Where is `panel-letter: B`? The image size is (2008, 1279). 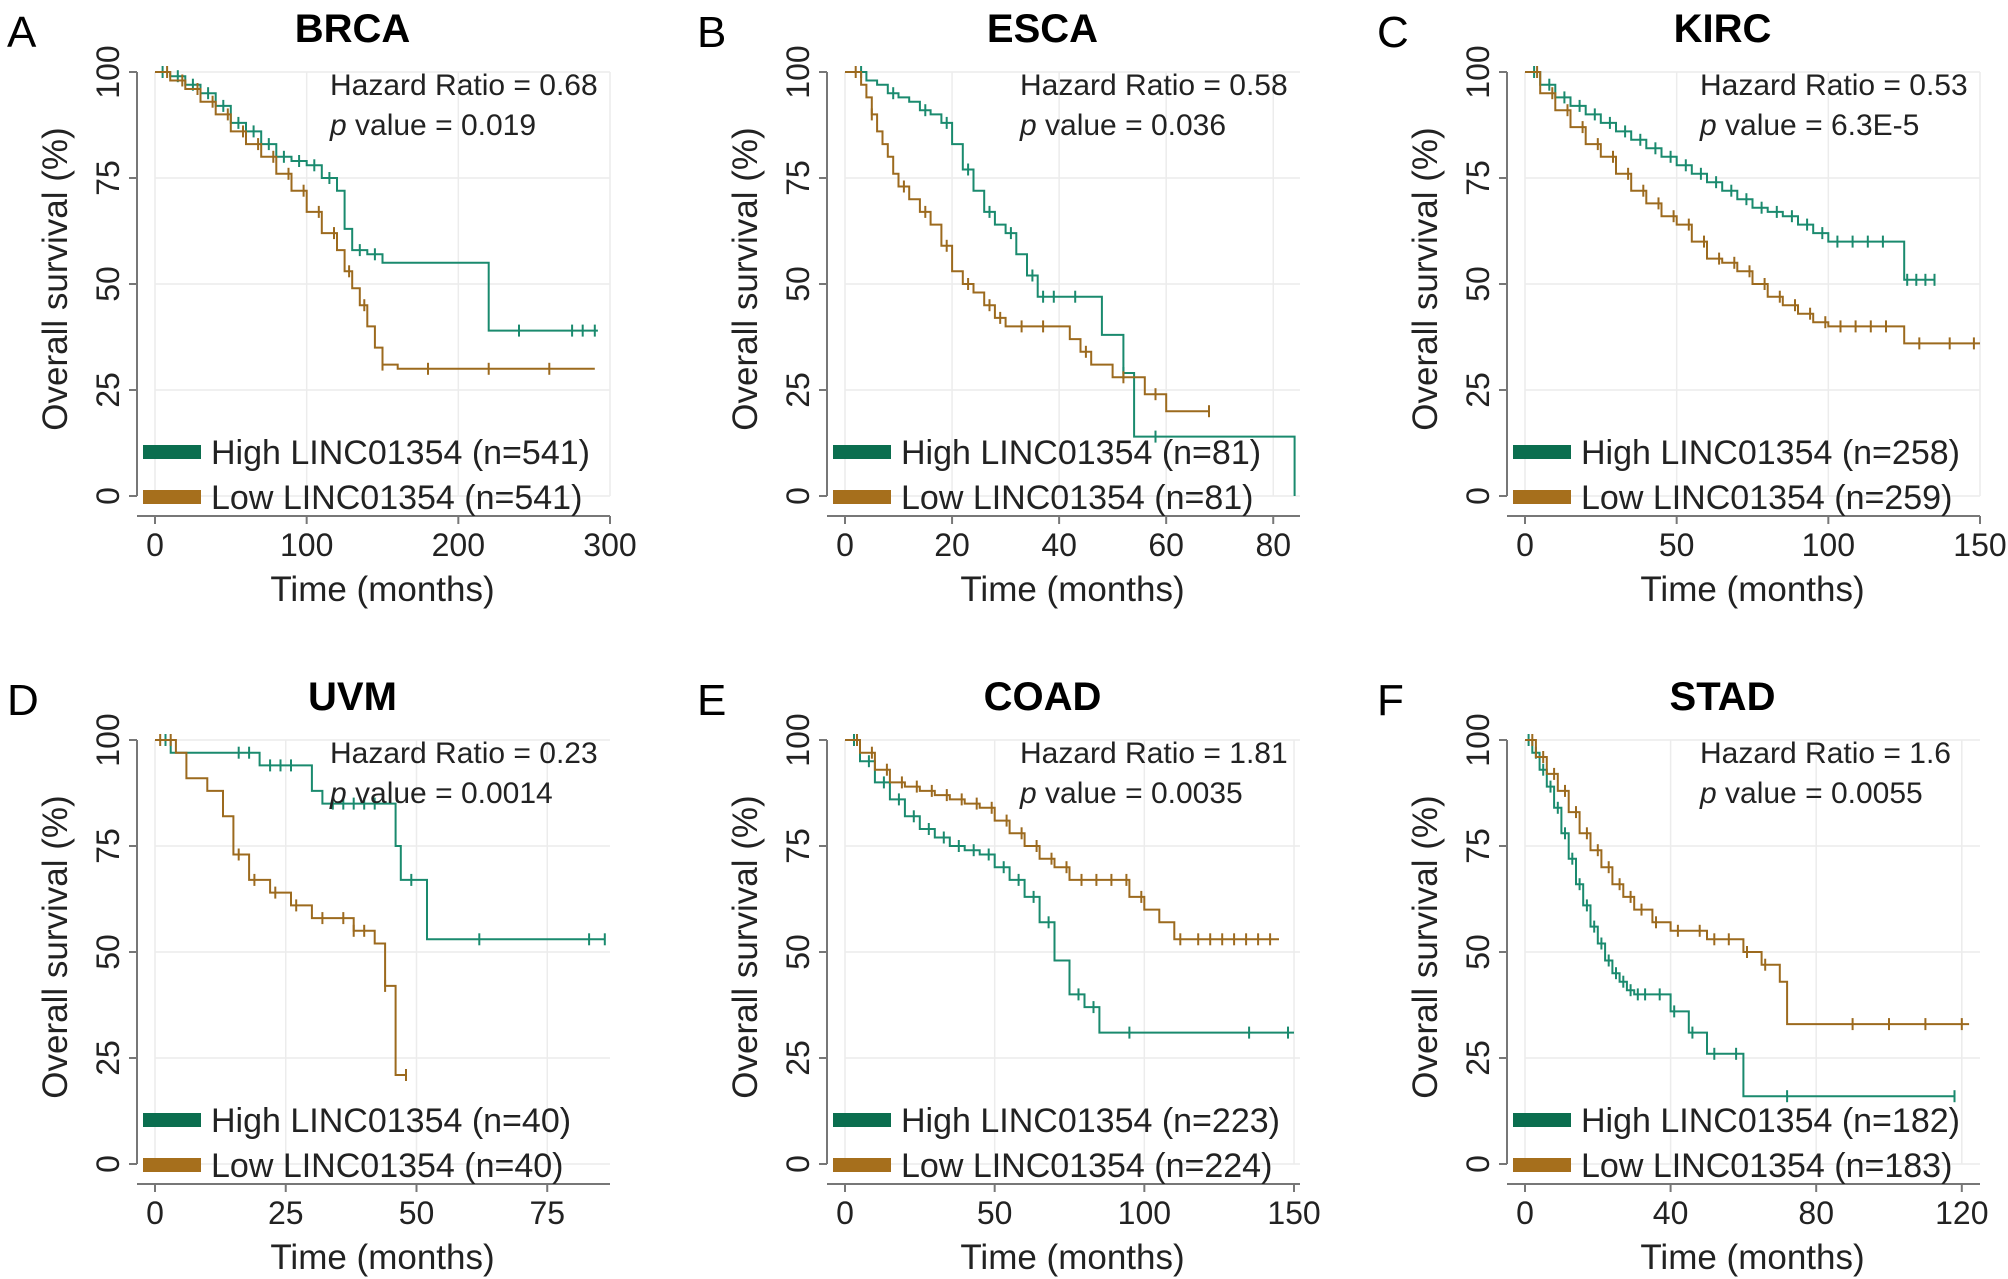 panel-letter: B is located at coordinates (711, 32).